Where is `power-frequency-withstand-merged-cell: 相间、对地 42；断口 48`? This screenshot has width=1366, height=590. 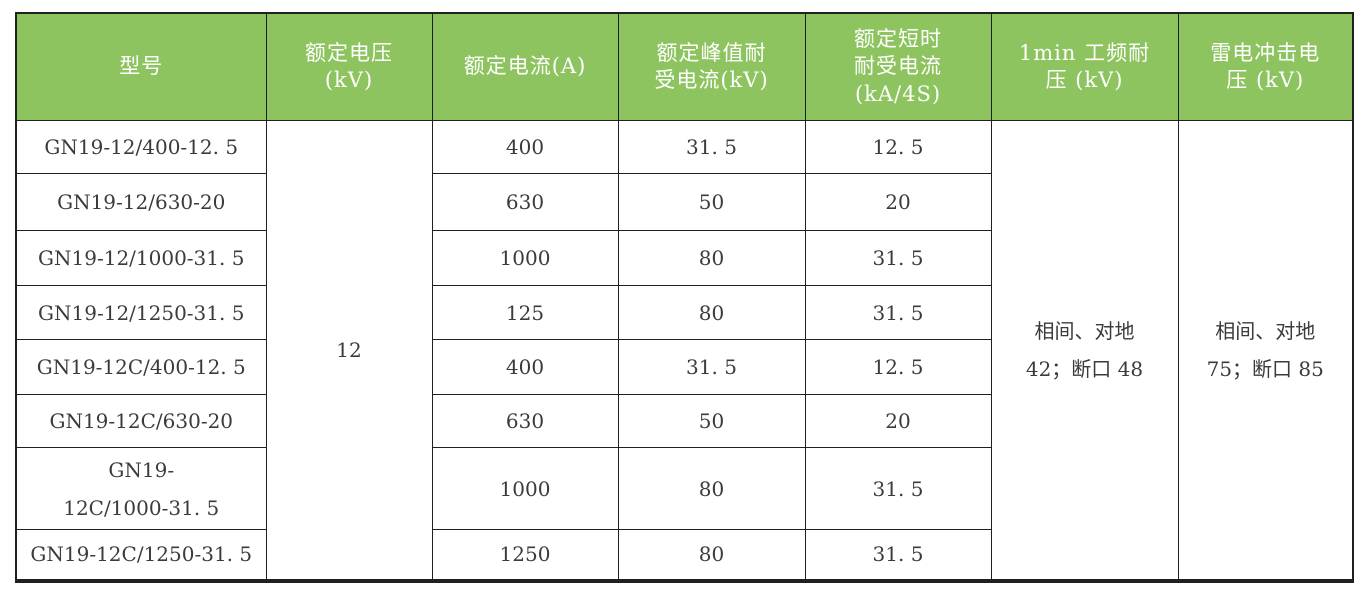
power-frequency-withstand-merged-cell: 相间、对地 42；断口 48 is located at coordinates (1084, 350).